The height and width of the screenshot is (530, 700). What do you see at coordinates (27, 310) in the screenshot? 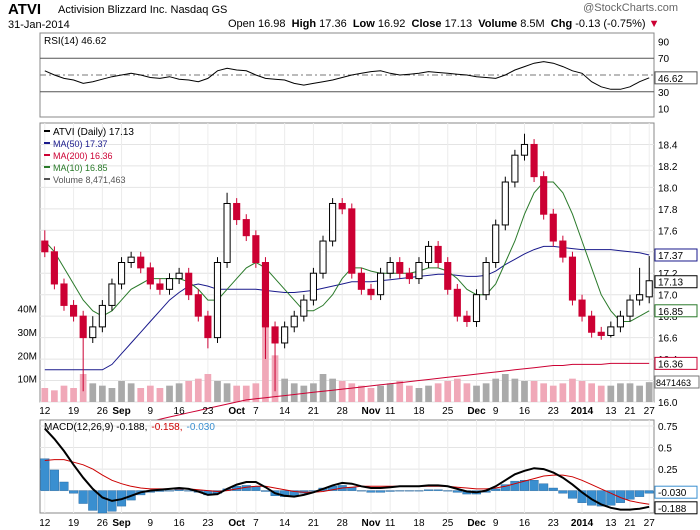
I see `volume-tick-label: 40M` at bounding box center [27, 310].